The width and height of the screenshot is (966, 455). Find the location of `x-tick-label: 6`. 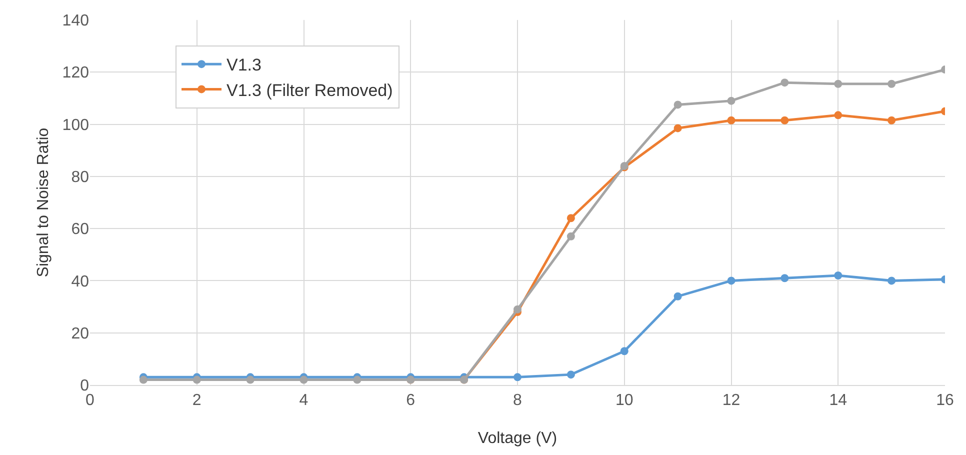

x-tick-label: 6 is located at coordinates (411, 401).